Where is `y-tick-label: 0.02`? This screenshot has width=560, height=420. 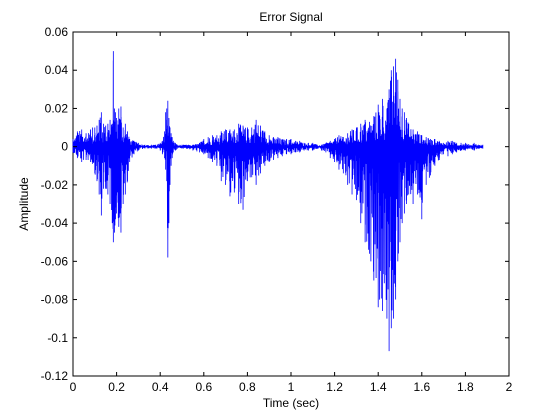 y-tick-label: 0.02 is located at coordinates (57, 108).